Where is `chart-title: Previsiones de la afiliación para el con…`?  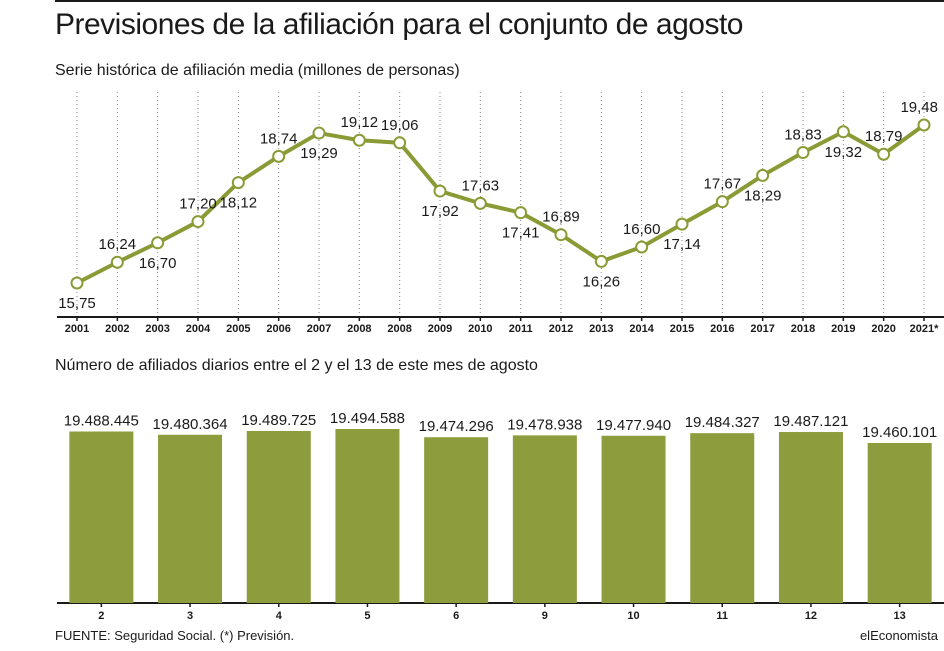 chart-title: Previsiones de la afiliación para el con… is located at coordinates (399, 24).